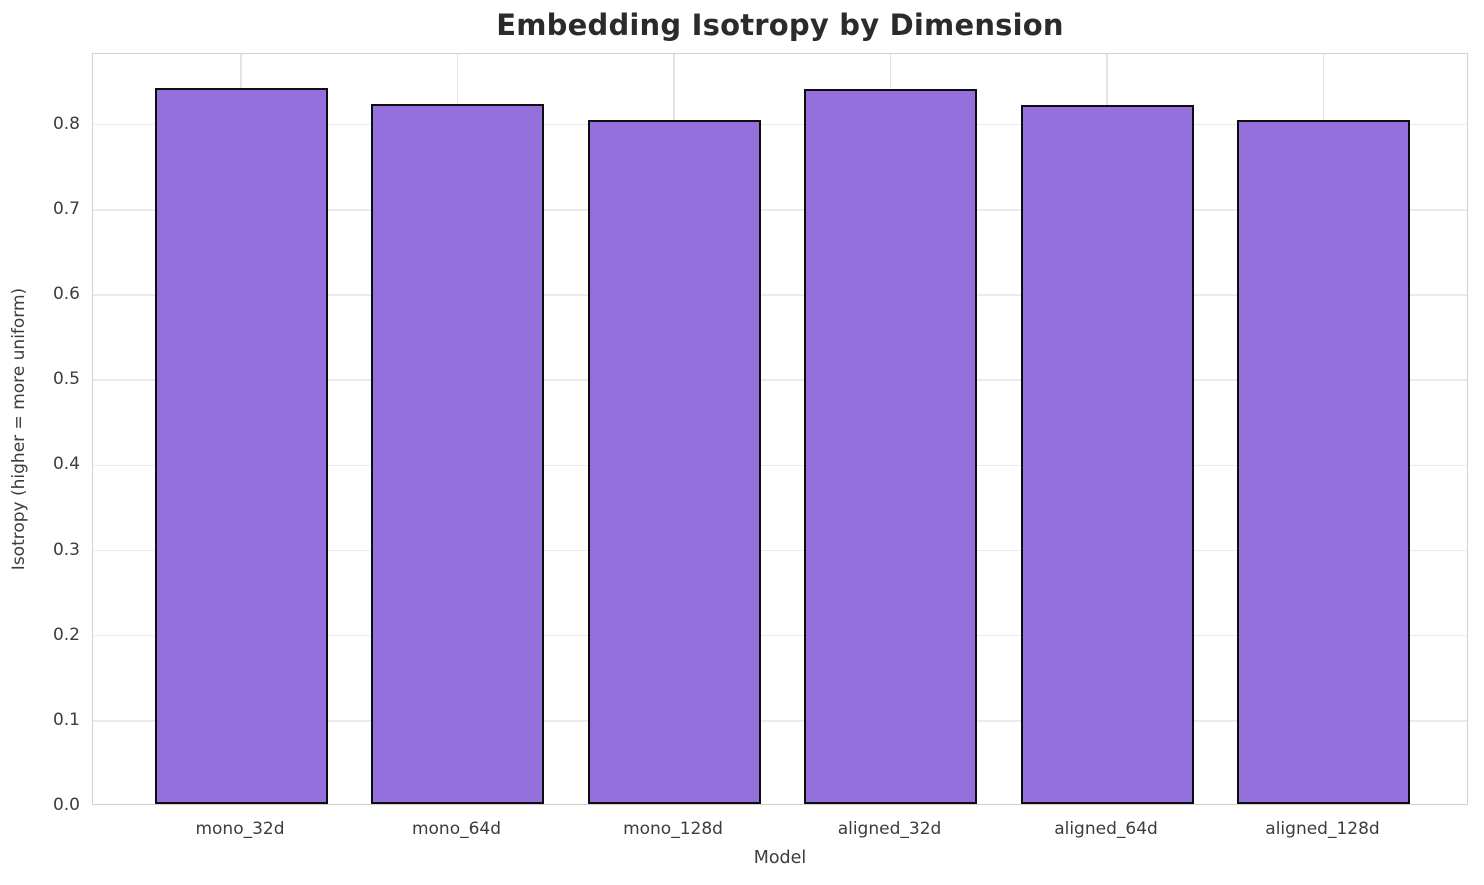 The height and width of the screenshot is (885, 1484). Describe the element at coordinates (457, 453) in the screenshot. I see `bar-mono_64d` at that location.